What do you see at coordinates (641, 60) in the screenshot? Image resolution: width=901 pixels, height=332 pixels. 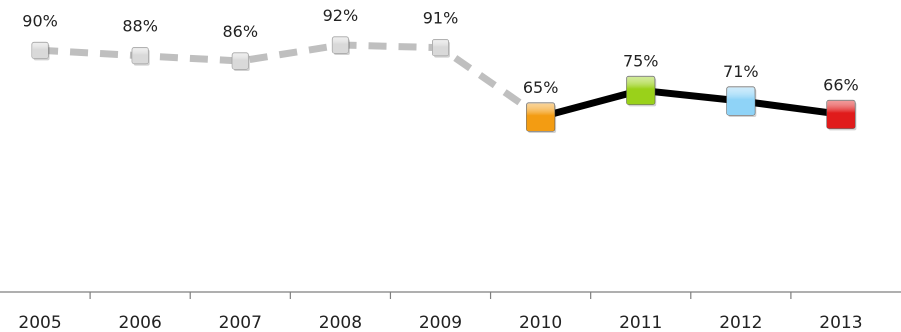 I see `data-label-2011: 75%` at bounding box center [641, 60].